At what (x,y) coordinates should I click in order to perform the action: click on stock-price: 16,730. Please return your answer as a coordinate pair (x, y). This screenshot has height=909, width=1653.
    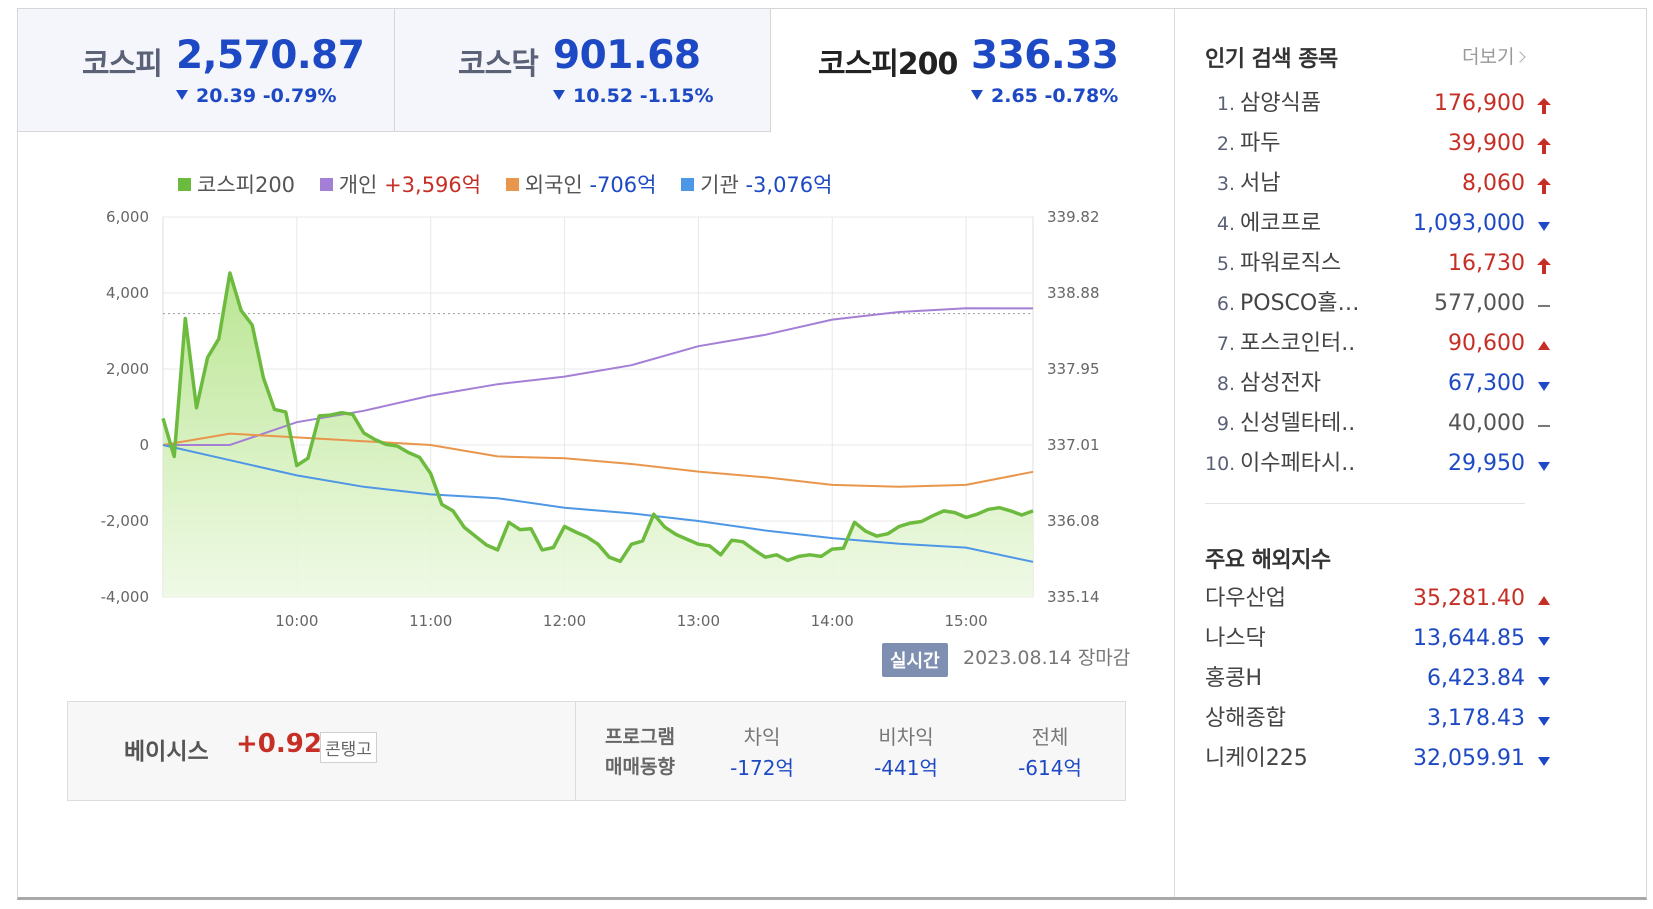
    Looking at the image, I should click on (1486, 263).